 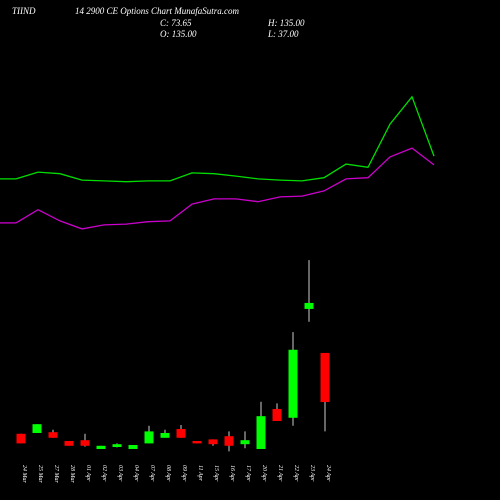 What do you see at coordinates (164, 23) in the screenshot?
I see `stat-name: C:` at bounding box center [164, 23].